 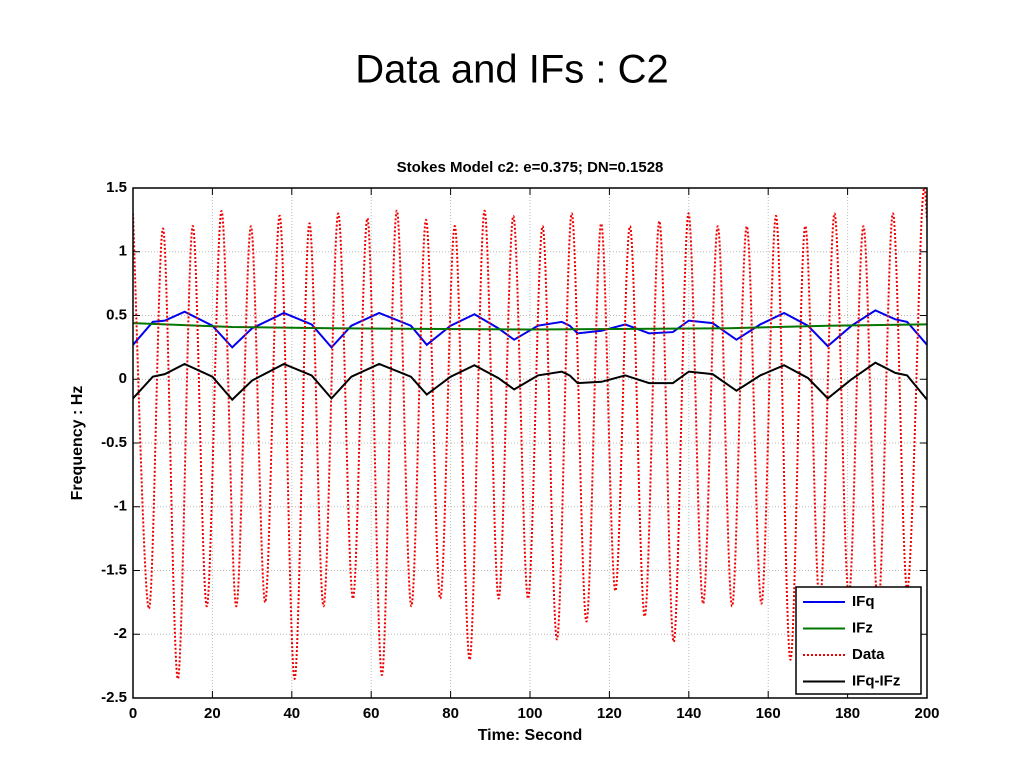 What do you see at coordinates (371, 713) in the screenshot?
I see `x-tick-label: 60` at bounding box center [371, 713].